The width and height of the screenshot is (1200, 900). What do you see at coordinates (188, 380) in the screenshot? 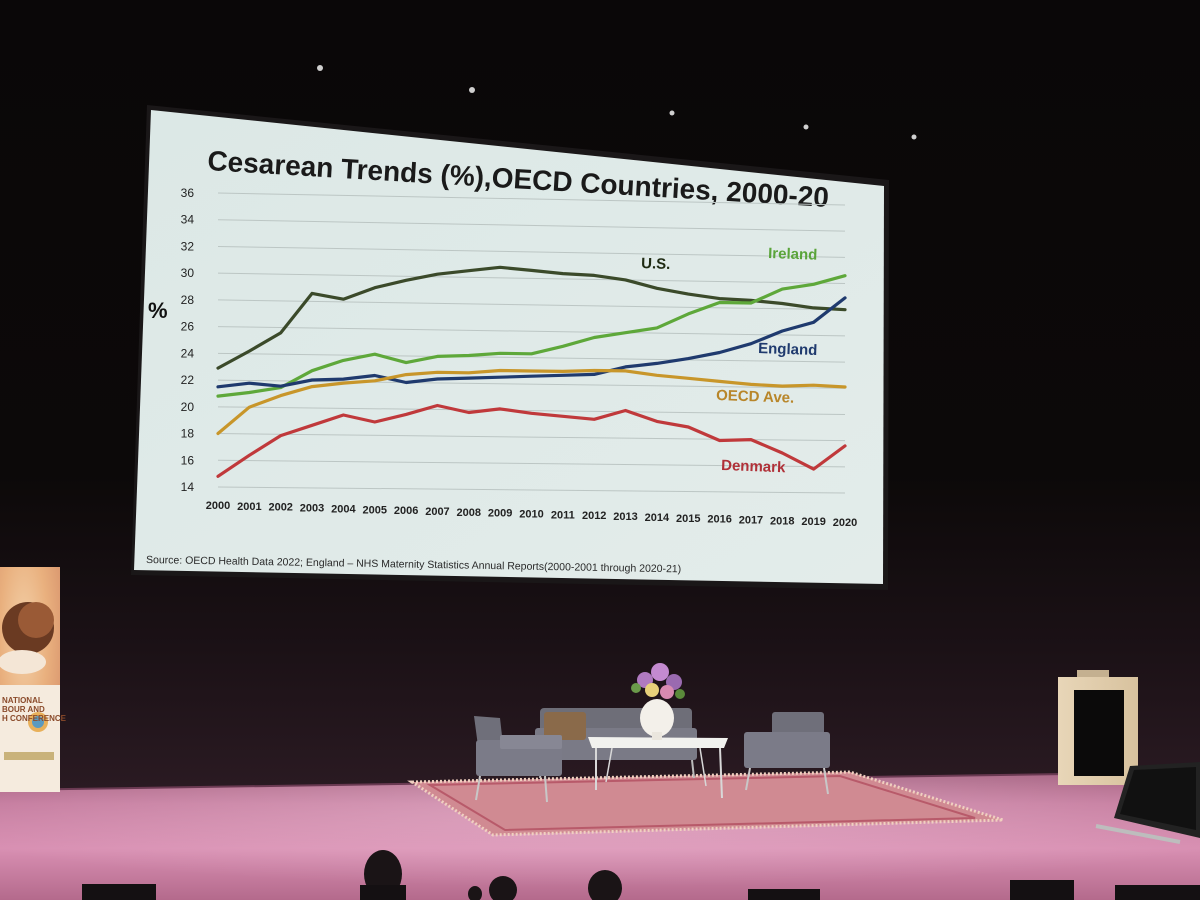
I see `y-tick-label: 22` at bounding box center [188, 380].